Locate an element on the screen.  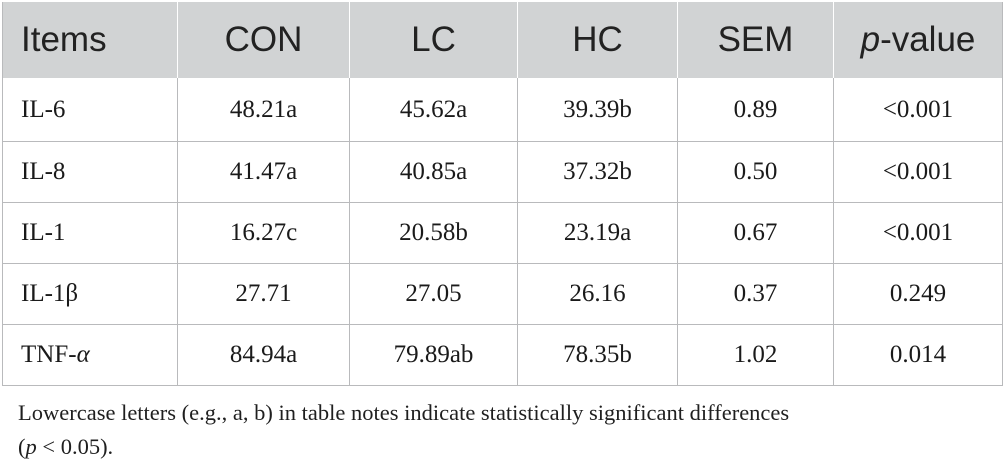
cell-item: TNF-α is located at coordinates (90, 355).